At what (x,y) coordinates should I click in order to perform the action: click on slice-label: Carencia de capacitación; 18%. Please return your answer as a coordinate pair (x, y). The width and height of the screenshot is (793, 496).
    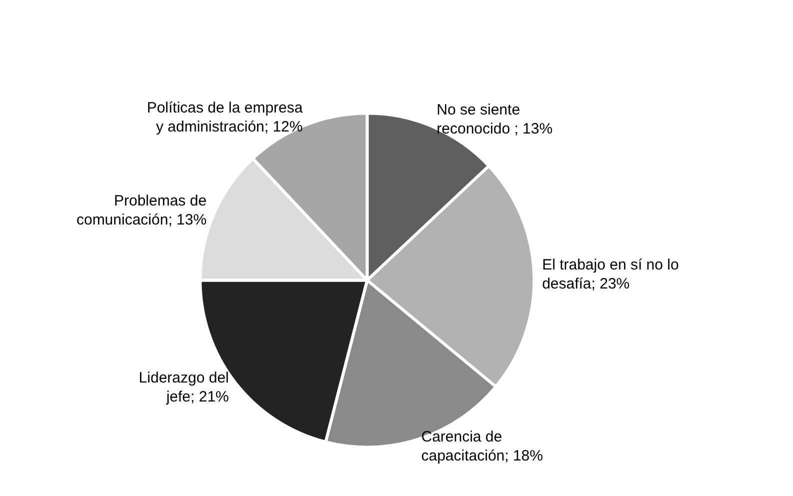
    Looking at the image, I should click on (482, 446).